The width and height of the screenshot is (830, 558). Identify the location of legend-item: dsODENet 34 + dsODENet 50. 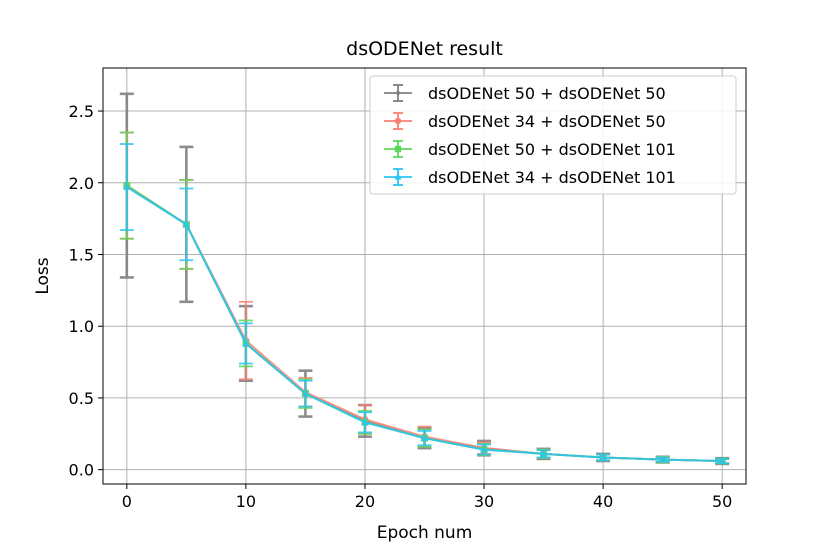
(525, 121).